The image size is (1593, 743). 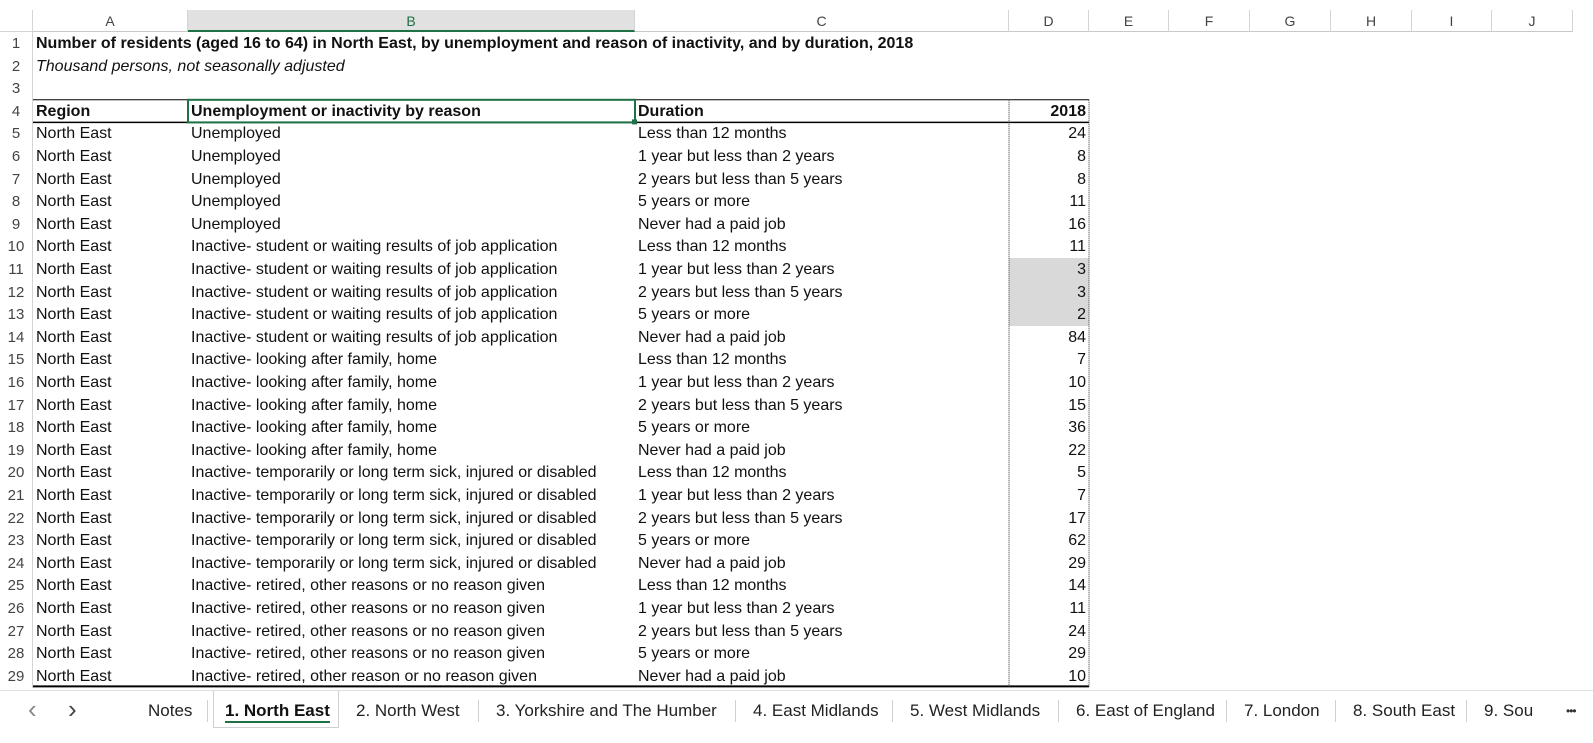 I want to click on sheet-tab: 9. Sou, so click(x=1509, y=710).